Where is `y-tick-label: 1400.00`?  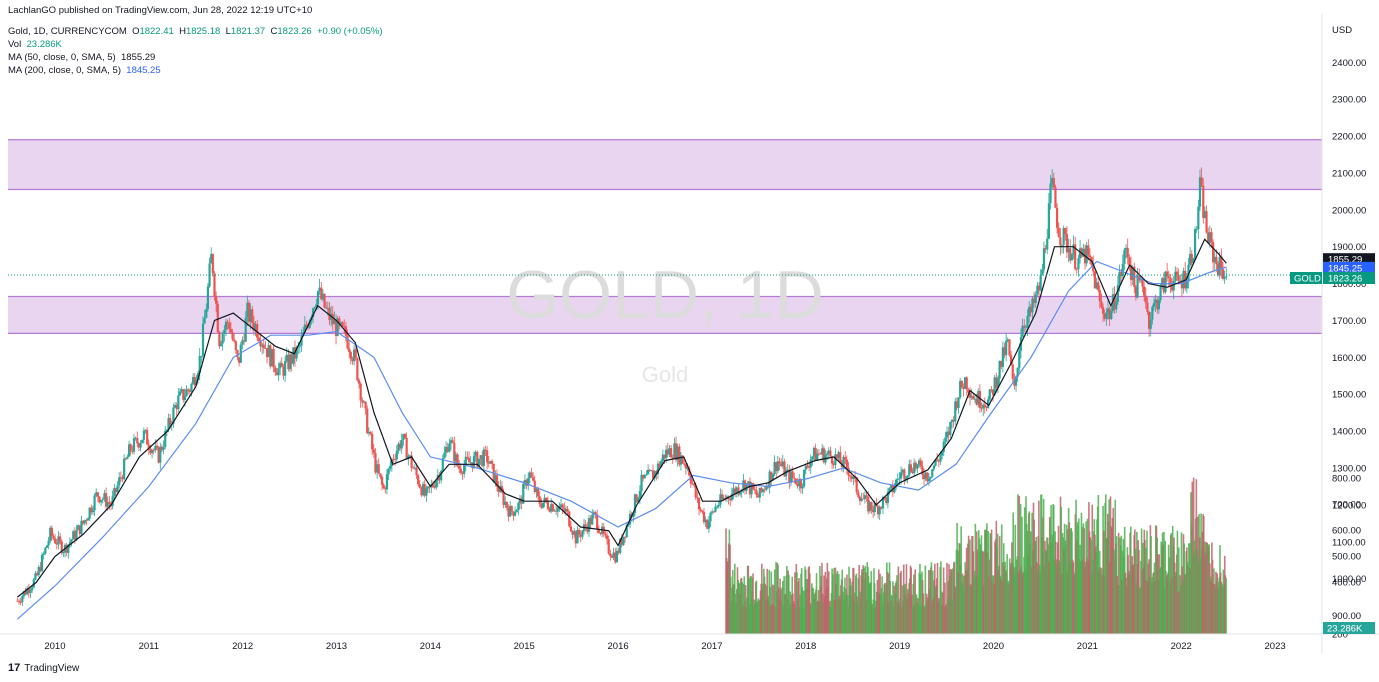 y-tick-label: 1400.00 is located at coordinates (1349, 432).